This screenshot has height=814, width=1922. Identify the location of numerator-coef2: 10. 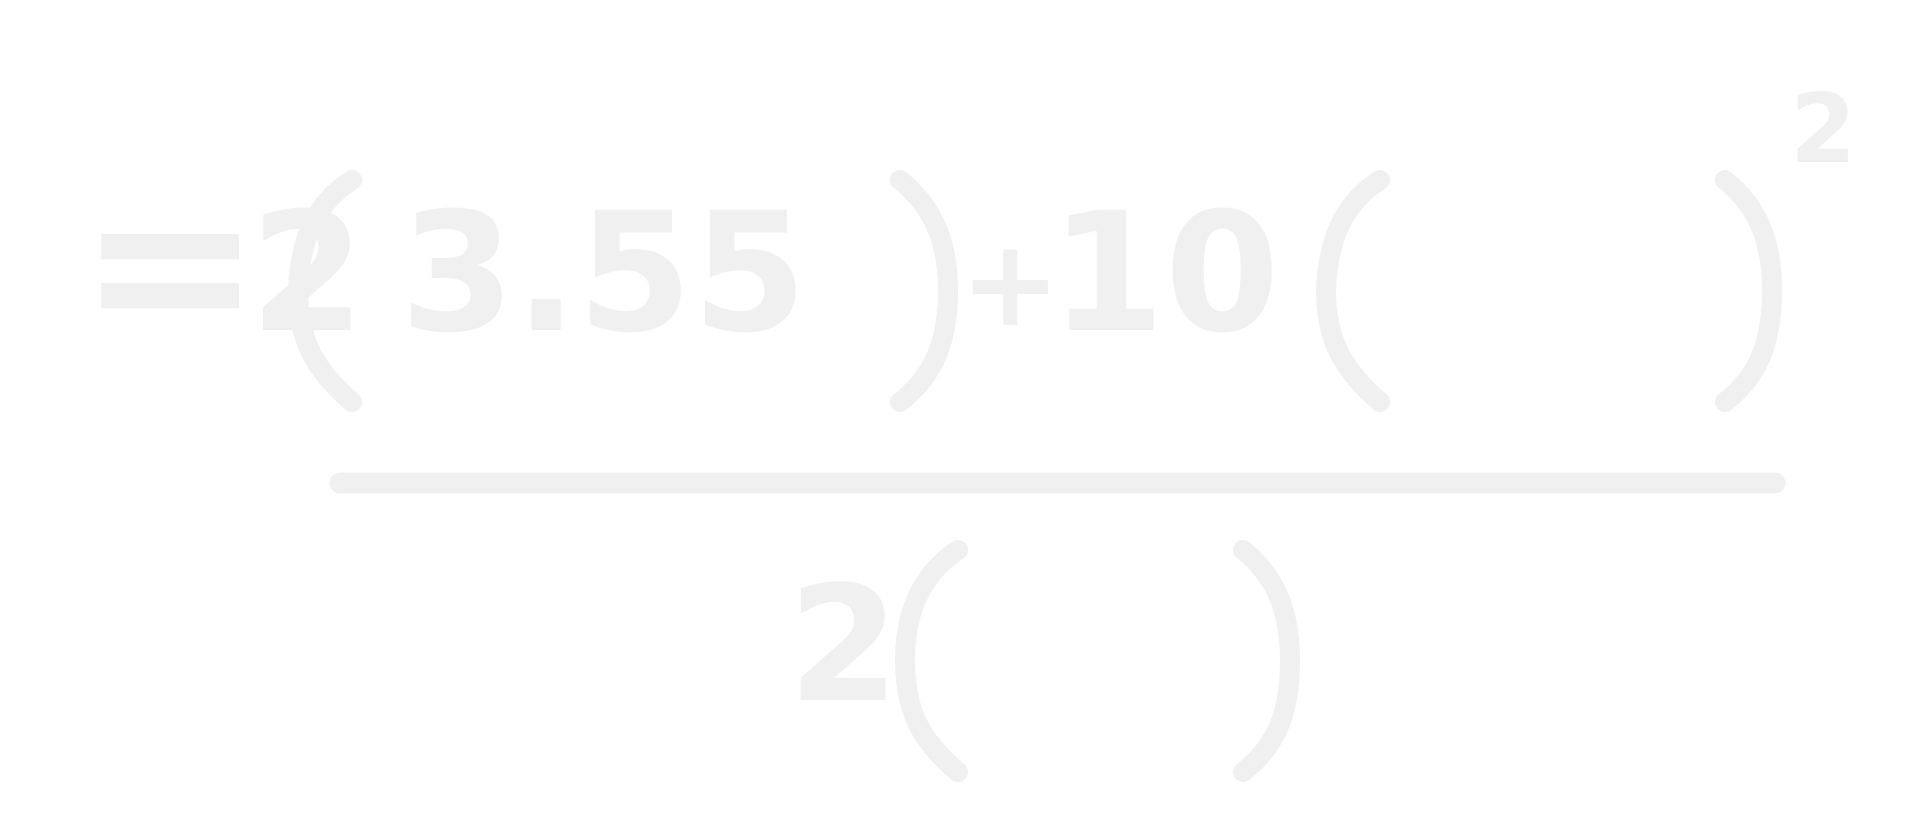
(1165, 273).